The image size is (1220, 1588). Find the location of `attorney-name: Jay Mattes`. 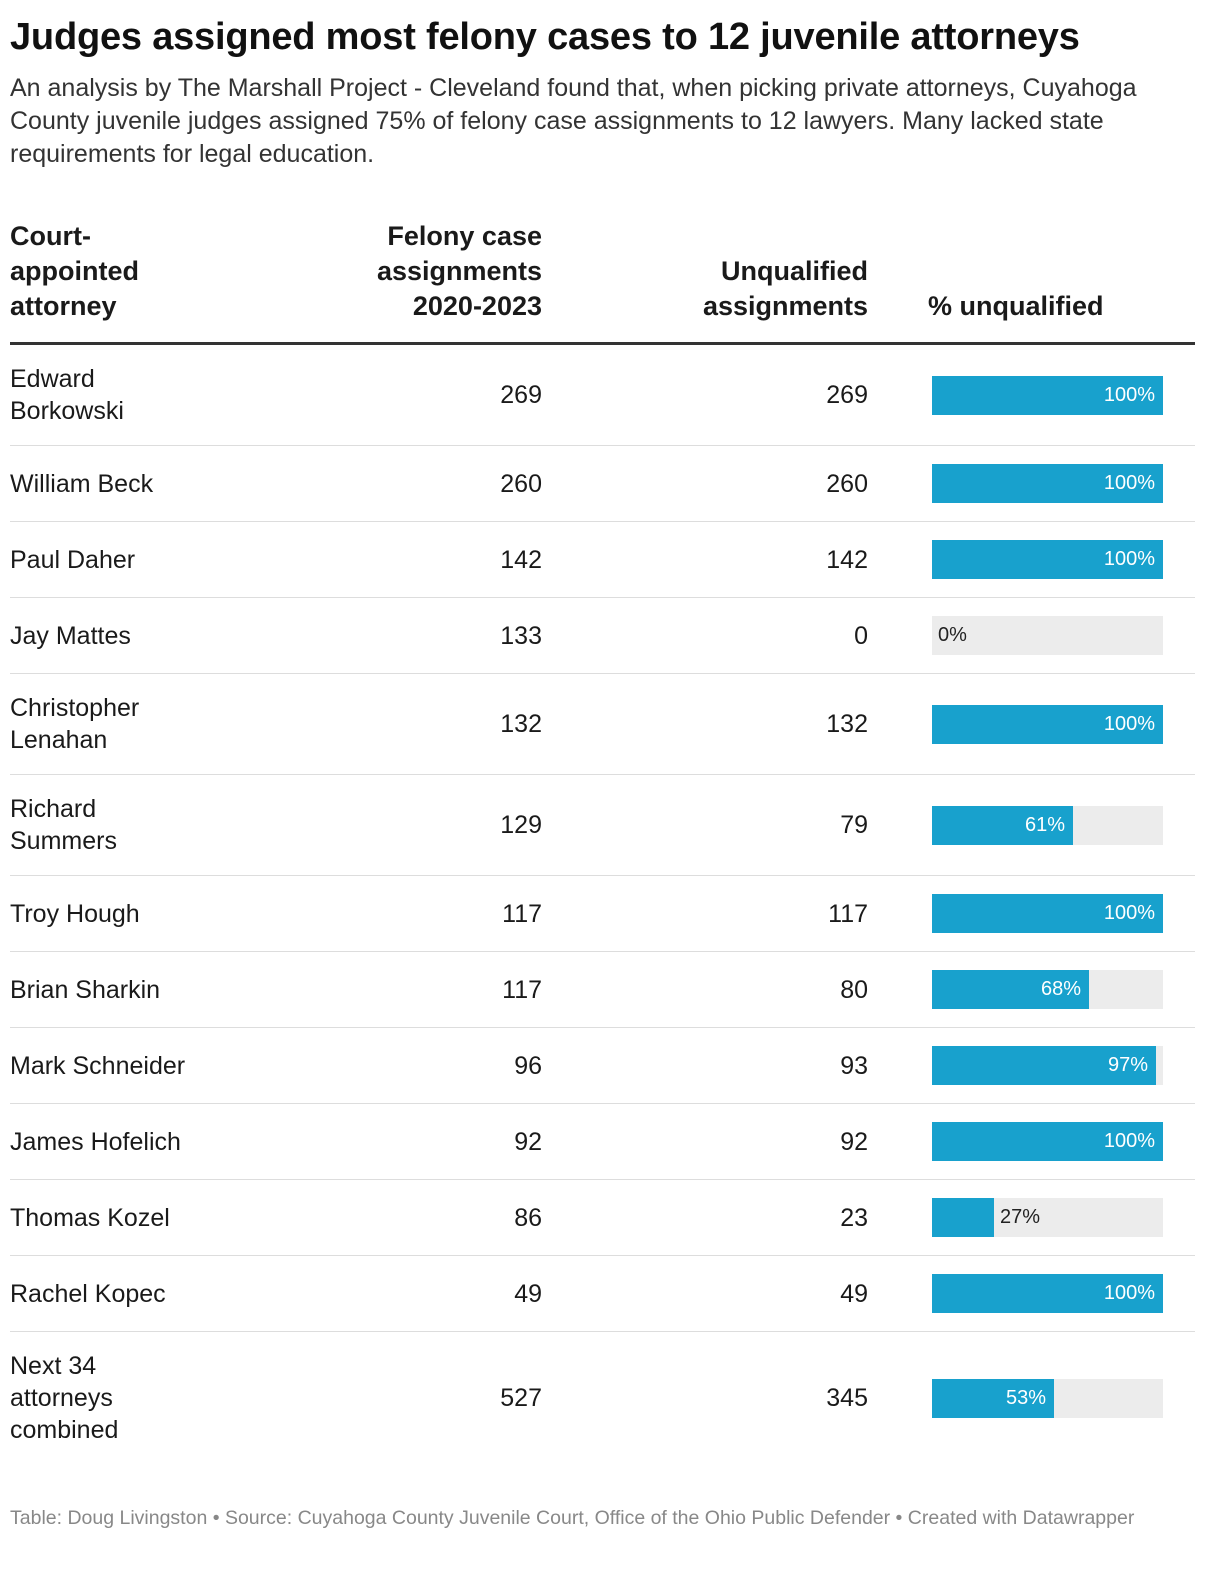

attorney-name: Jay Mattes is located at coordinates (70, 635).